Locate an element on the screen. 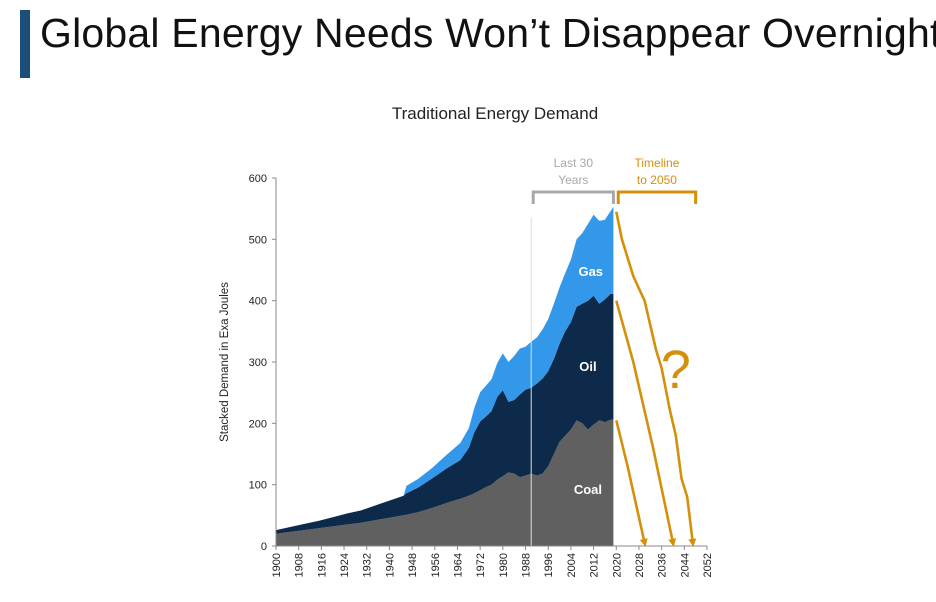 The image size is (936, 602). title-accent-bar is located at coordinates (25, 44).